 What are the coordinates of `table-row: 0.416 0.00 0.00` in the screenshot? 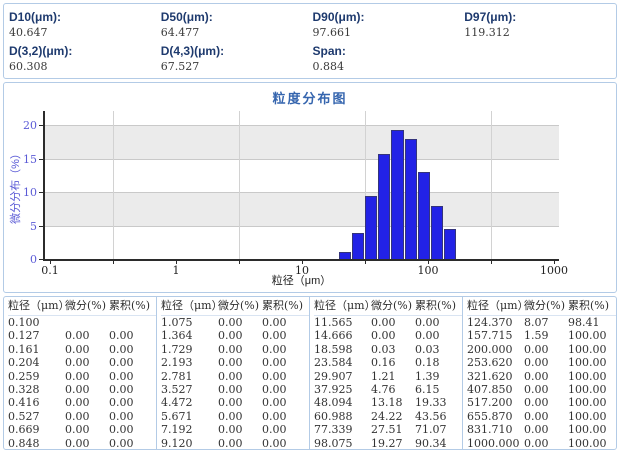 It's located at (82, 402).